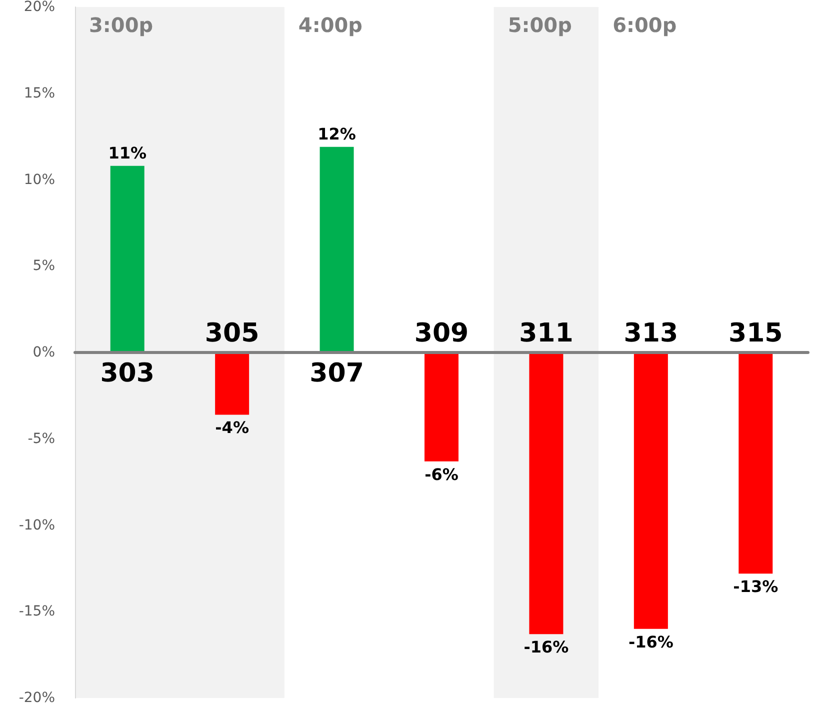 Image resolution: width=820 pixels, height=714 pixels. What do you see at coordinates (36, 612) in the screenshot?
I see `y-tick-label: -15%` at bounding box center [36, 612].